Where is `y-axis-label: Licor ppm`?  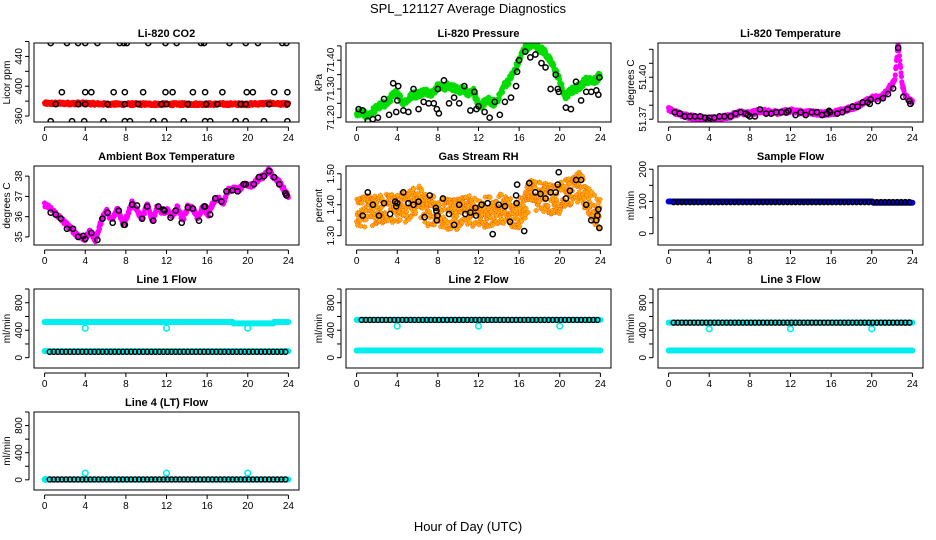
y-axis-label: Licor ppm is located at coordinates (7, 83).